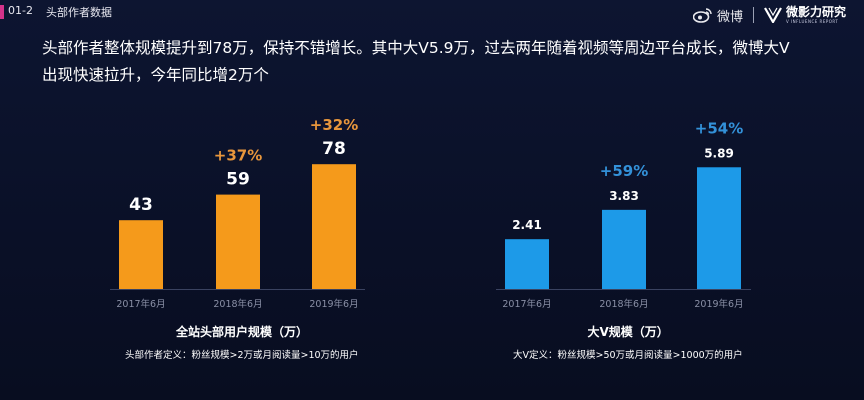 Image resolution: width=864 pixels, height=400 pixels. What do you see at coordinates (773, 15) in the screenshot?
I see `v-logo-icon` at bounding box center [773, 15].